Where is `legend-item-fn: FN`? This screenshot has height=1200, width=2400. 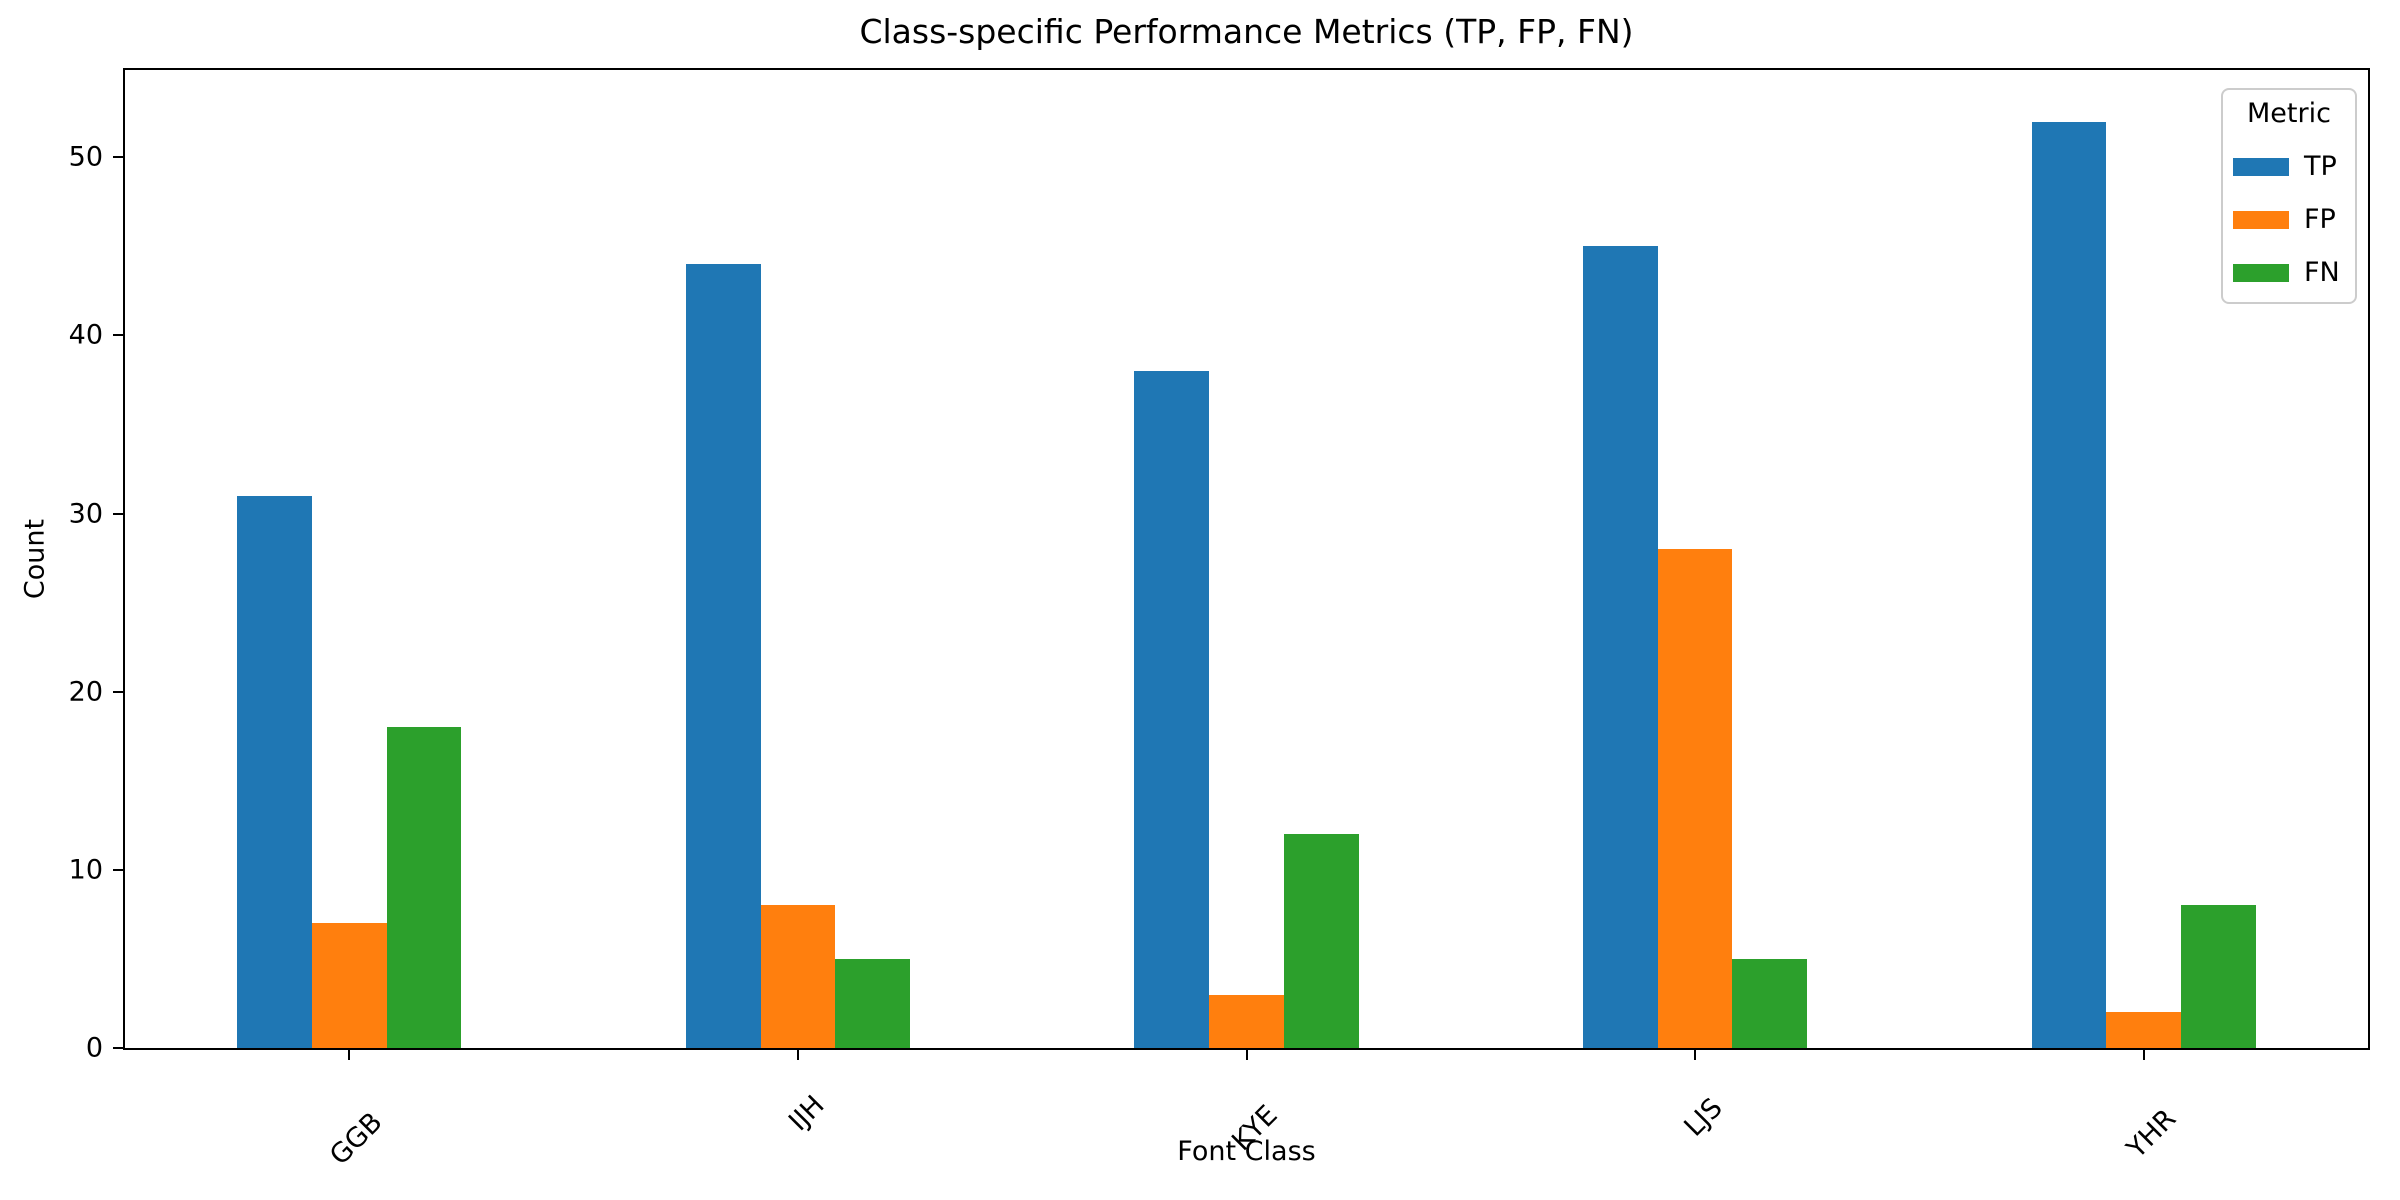
legend-item-fn: FN is located at coordinates (2289, 272).